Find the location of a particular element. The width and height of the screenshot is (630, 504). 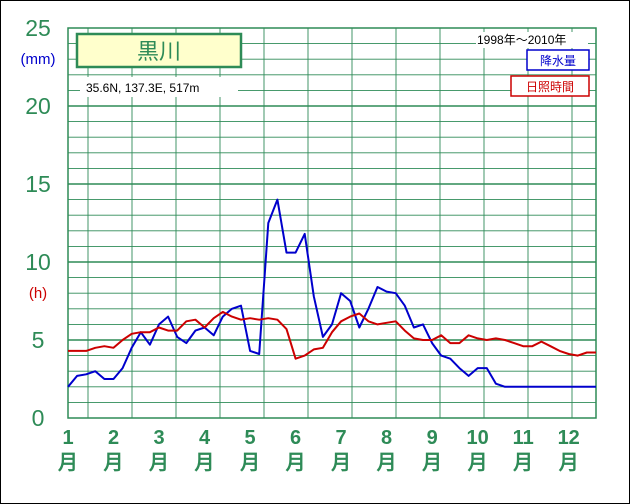

x-tick-label: 2 is located at coordinates (113, 438).